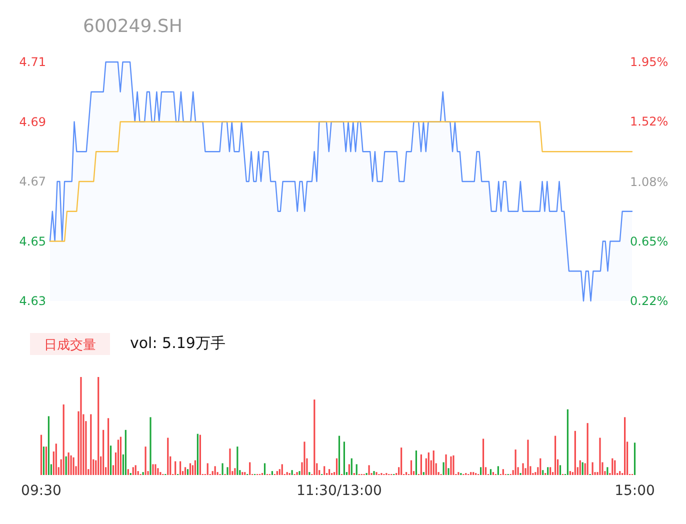 The width and height of the screenshot is (686, 524). What do you see at coordinates (634, 491) in the screenshot?
I see `x-tick-label: 15:00` at bounding box center [634, 491].